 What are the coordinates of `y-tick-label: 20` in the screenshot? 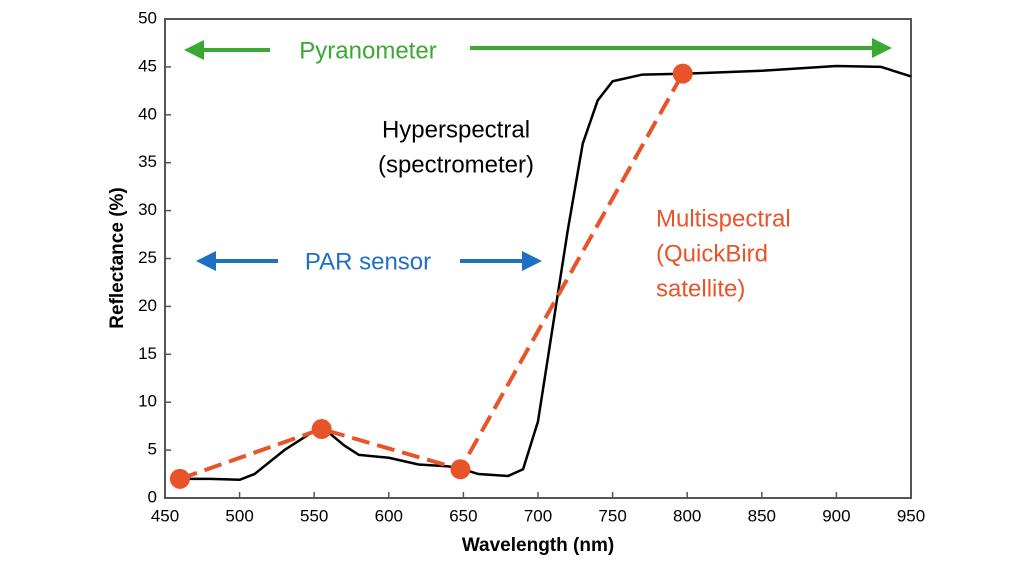 It's located at (147, 305).